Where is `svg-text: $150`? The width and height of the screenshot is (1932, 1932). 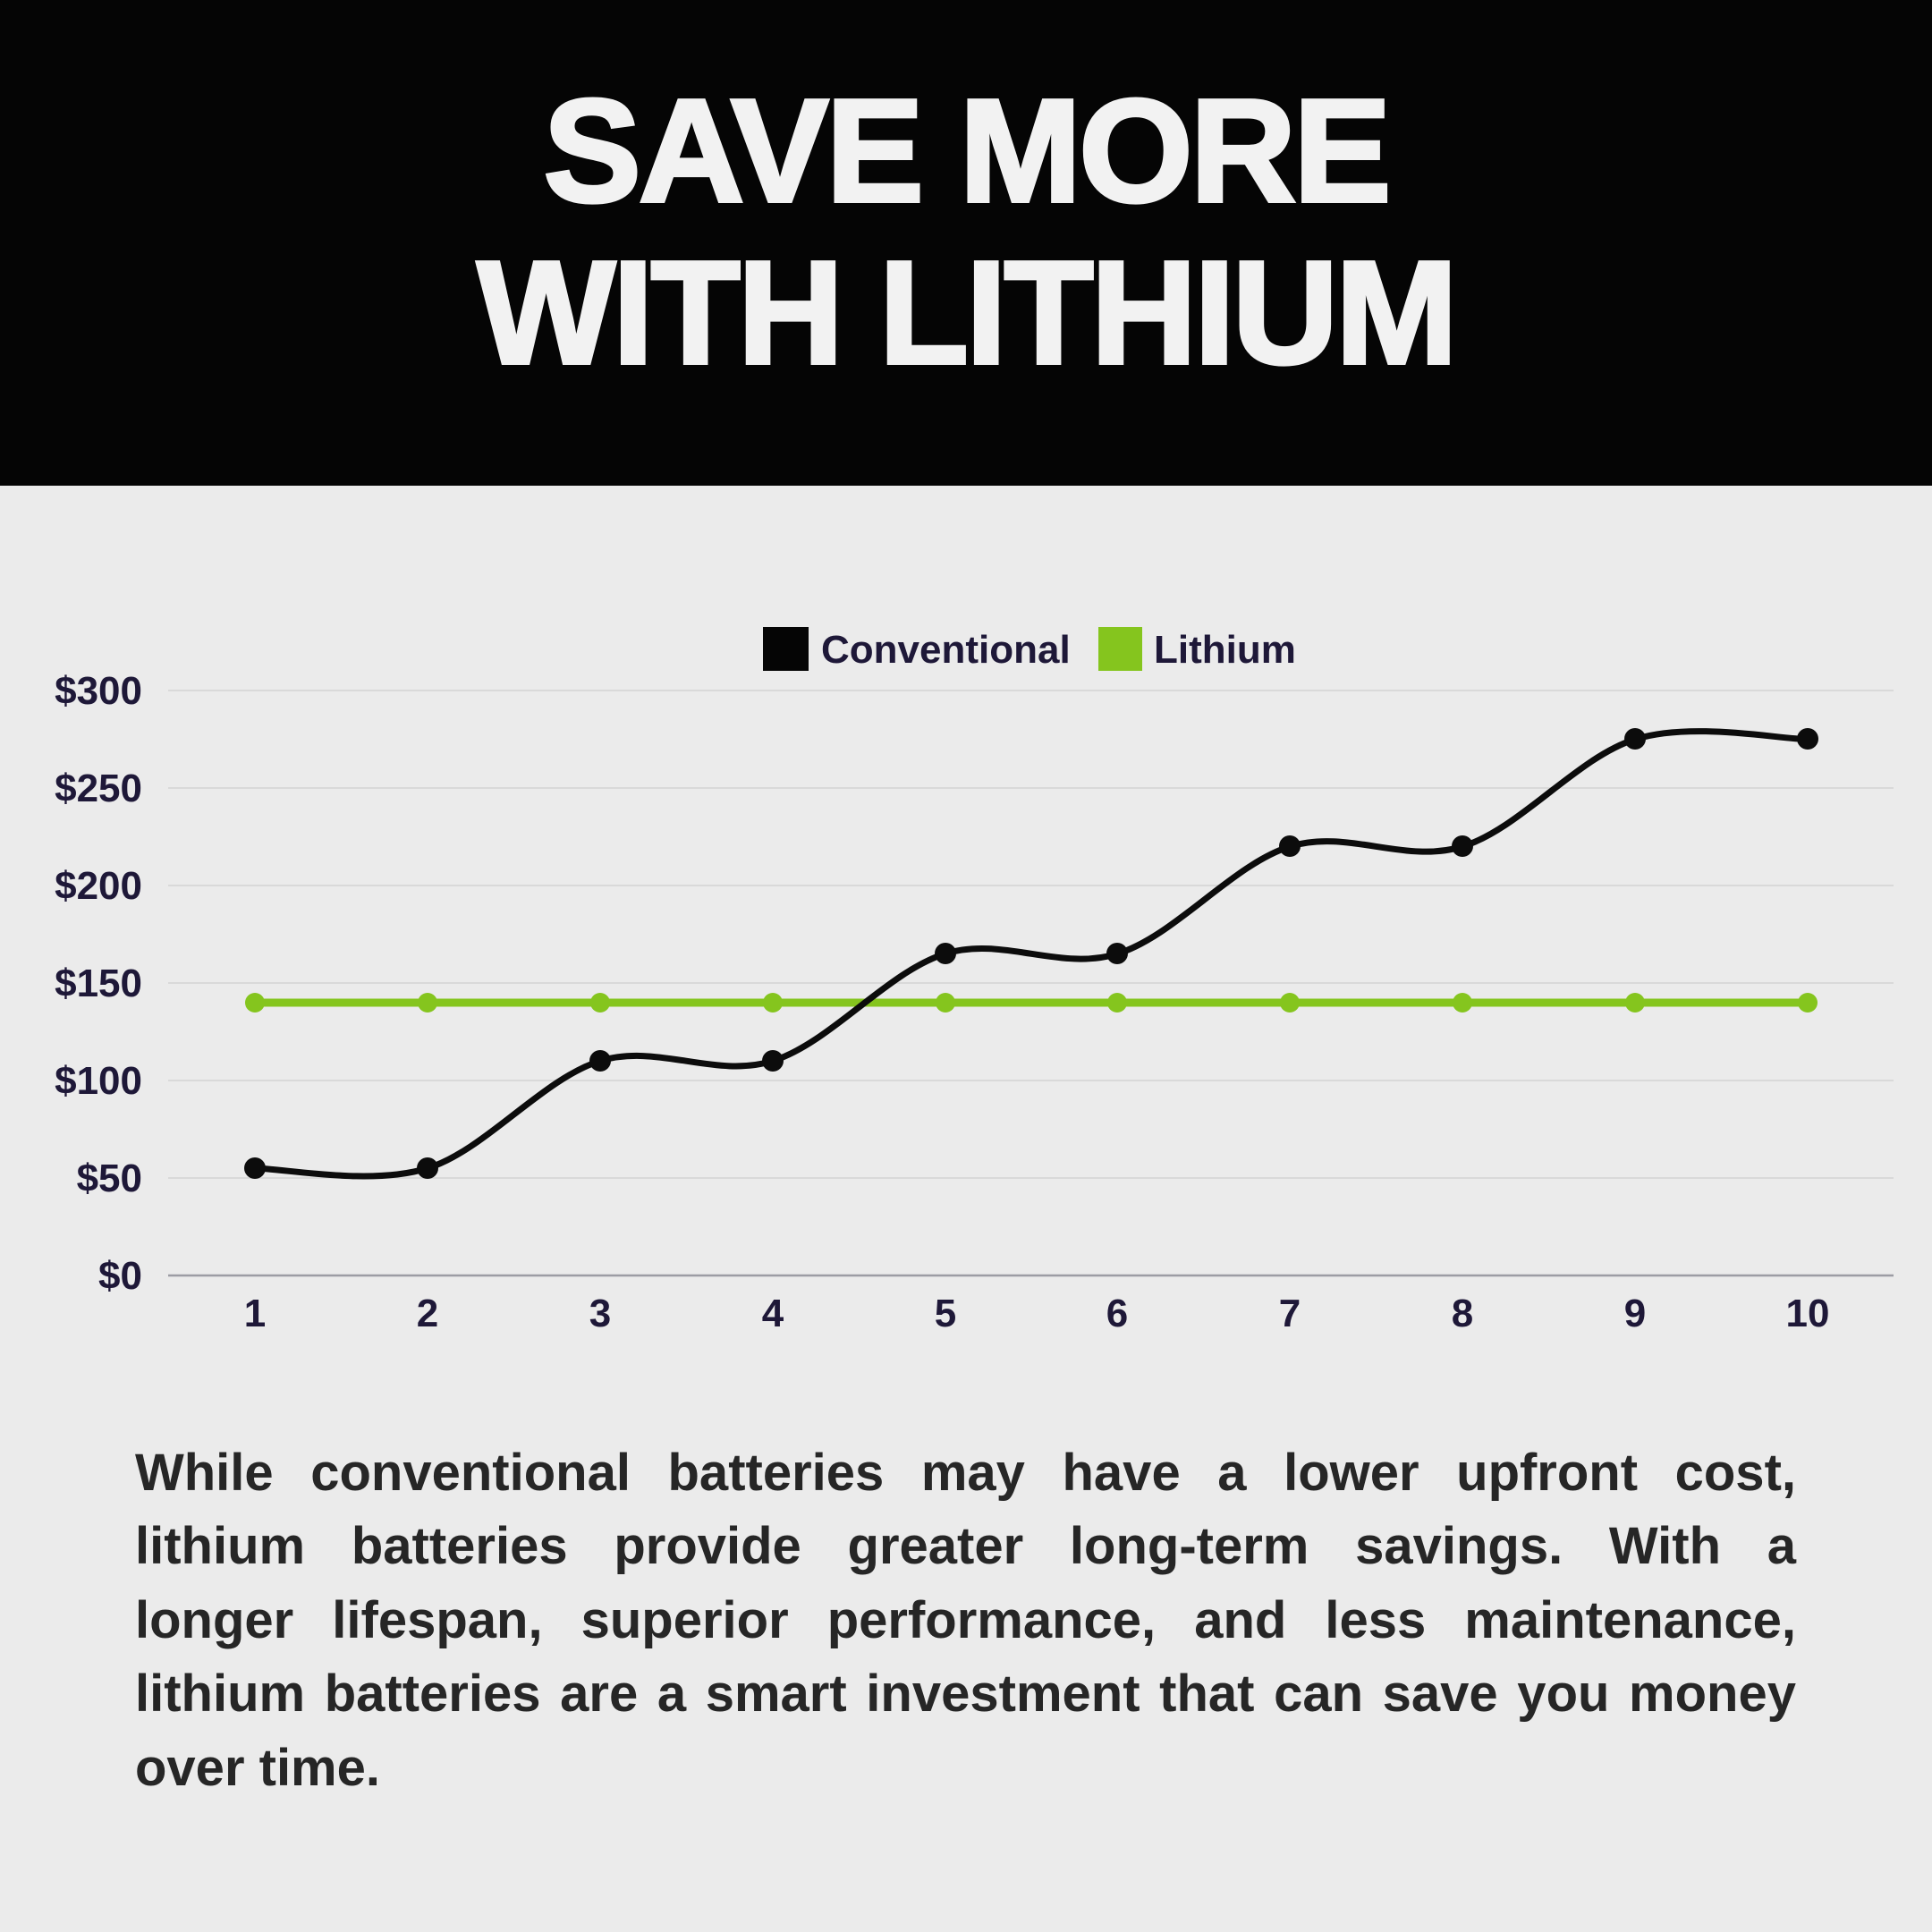 svg-text: $150 is located at coordinates (98, 983).